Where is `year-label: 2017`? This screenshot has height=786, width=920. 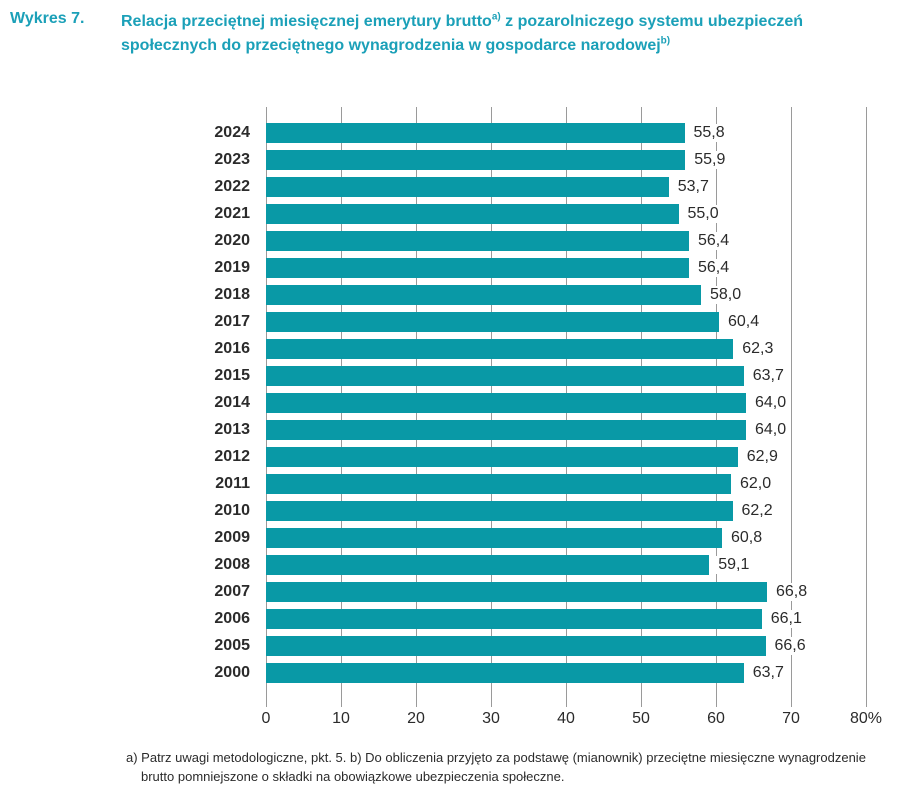 year-label: 2017 is located at coordinates (232, 321).